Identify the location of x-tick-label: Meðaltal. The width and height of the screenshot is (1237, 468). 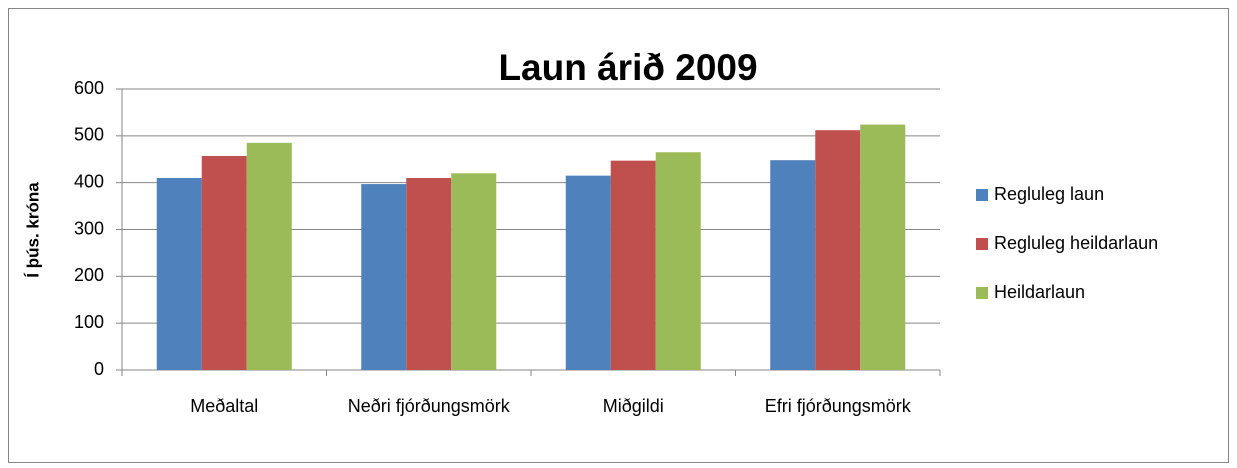
(224, 406).